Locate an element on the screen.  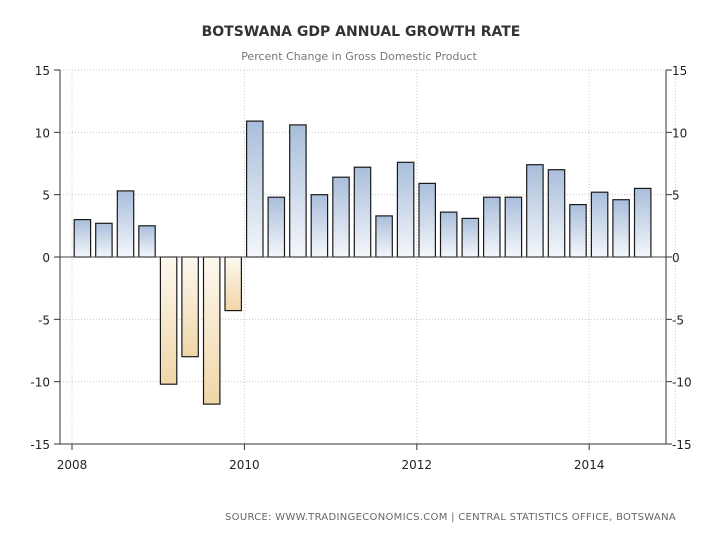
y-tick-label-left: 5 is located at coordinates (46, 196).